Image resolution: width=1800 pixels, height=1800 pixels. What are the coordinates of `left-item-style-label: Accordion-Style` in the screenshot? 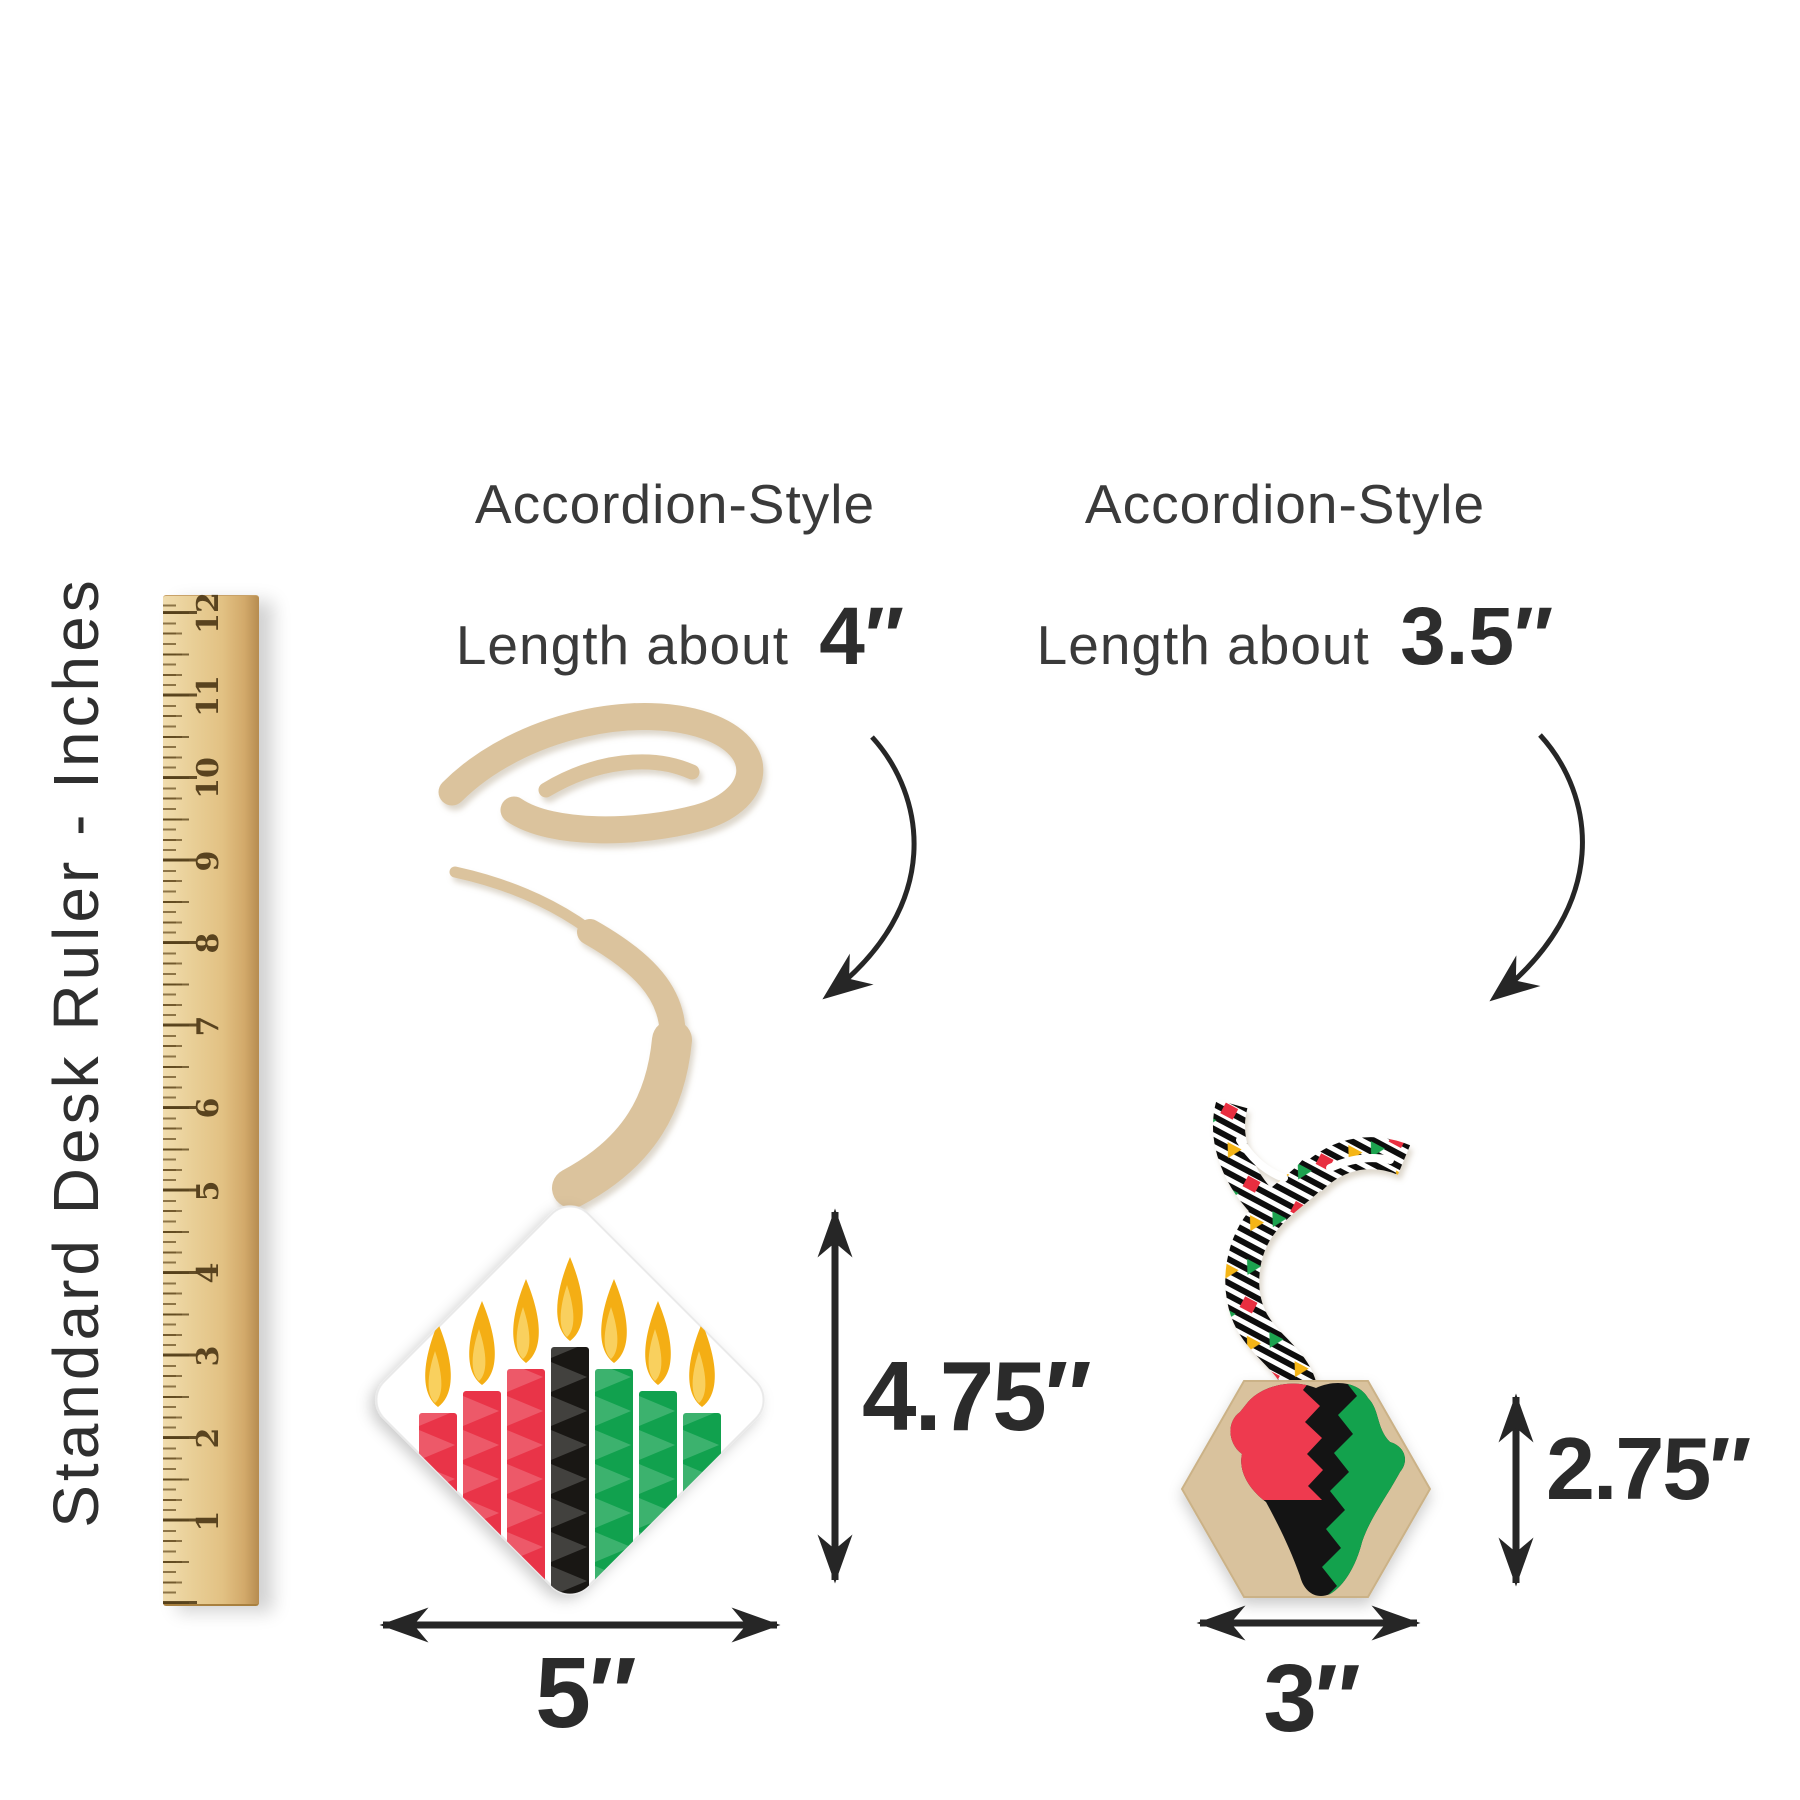 It's located at (675, 504).